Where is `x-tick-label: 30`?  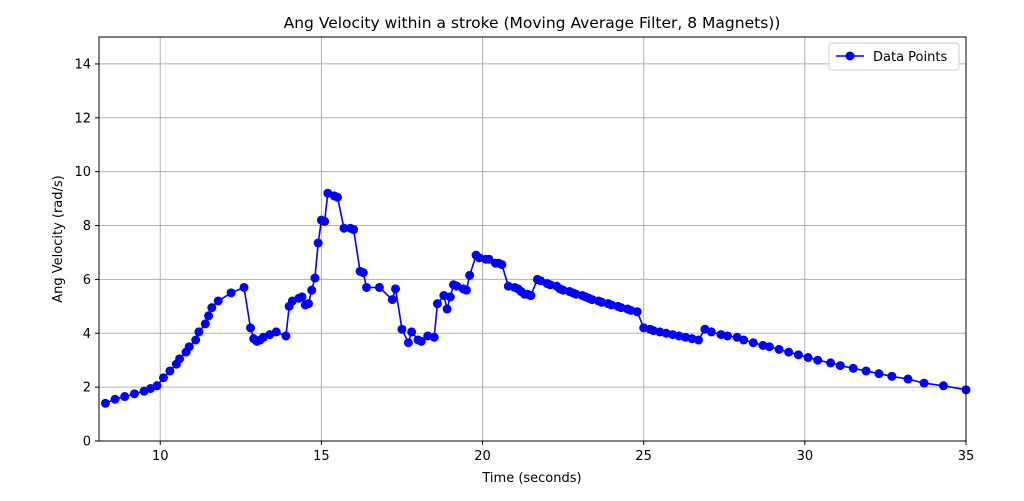 x-tick-label: 30 is located at coordinates (805, 456).